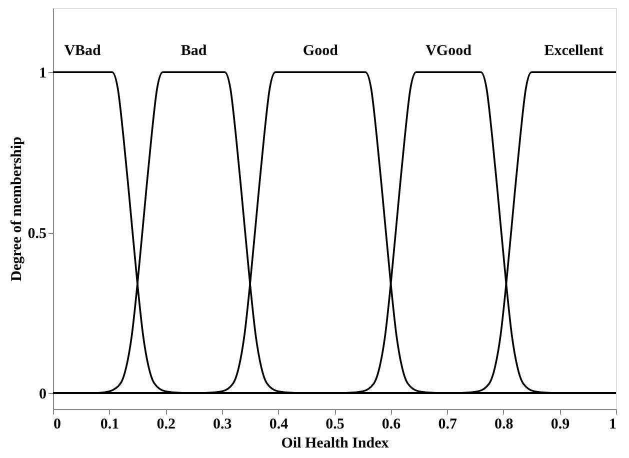  What do you see at coordinates (335, 444) in the screenshot?
I see `x-axis-title: Oil Health Index` at bounding box center [335, 444].